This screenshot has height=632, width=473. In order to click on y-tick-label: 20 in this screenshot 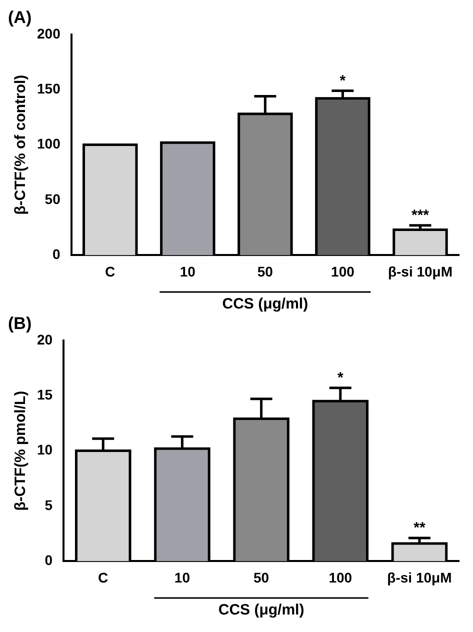, I will do `click(44, 339)`.